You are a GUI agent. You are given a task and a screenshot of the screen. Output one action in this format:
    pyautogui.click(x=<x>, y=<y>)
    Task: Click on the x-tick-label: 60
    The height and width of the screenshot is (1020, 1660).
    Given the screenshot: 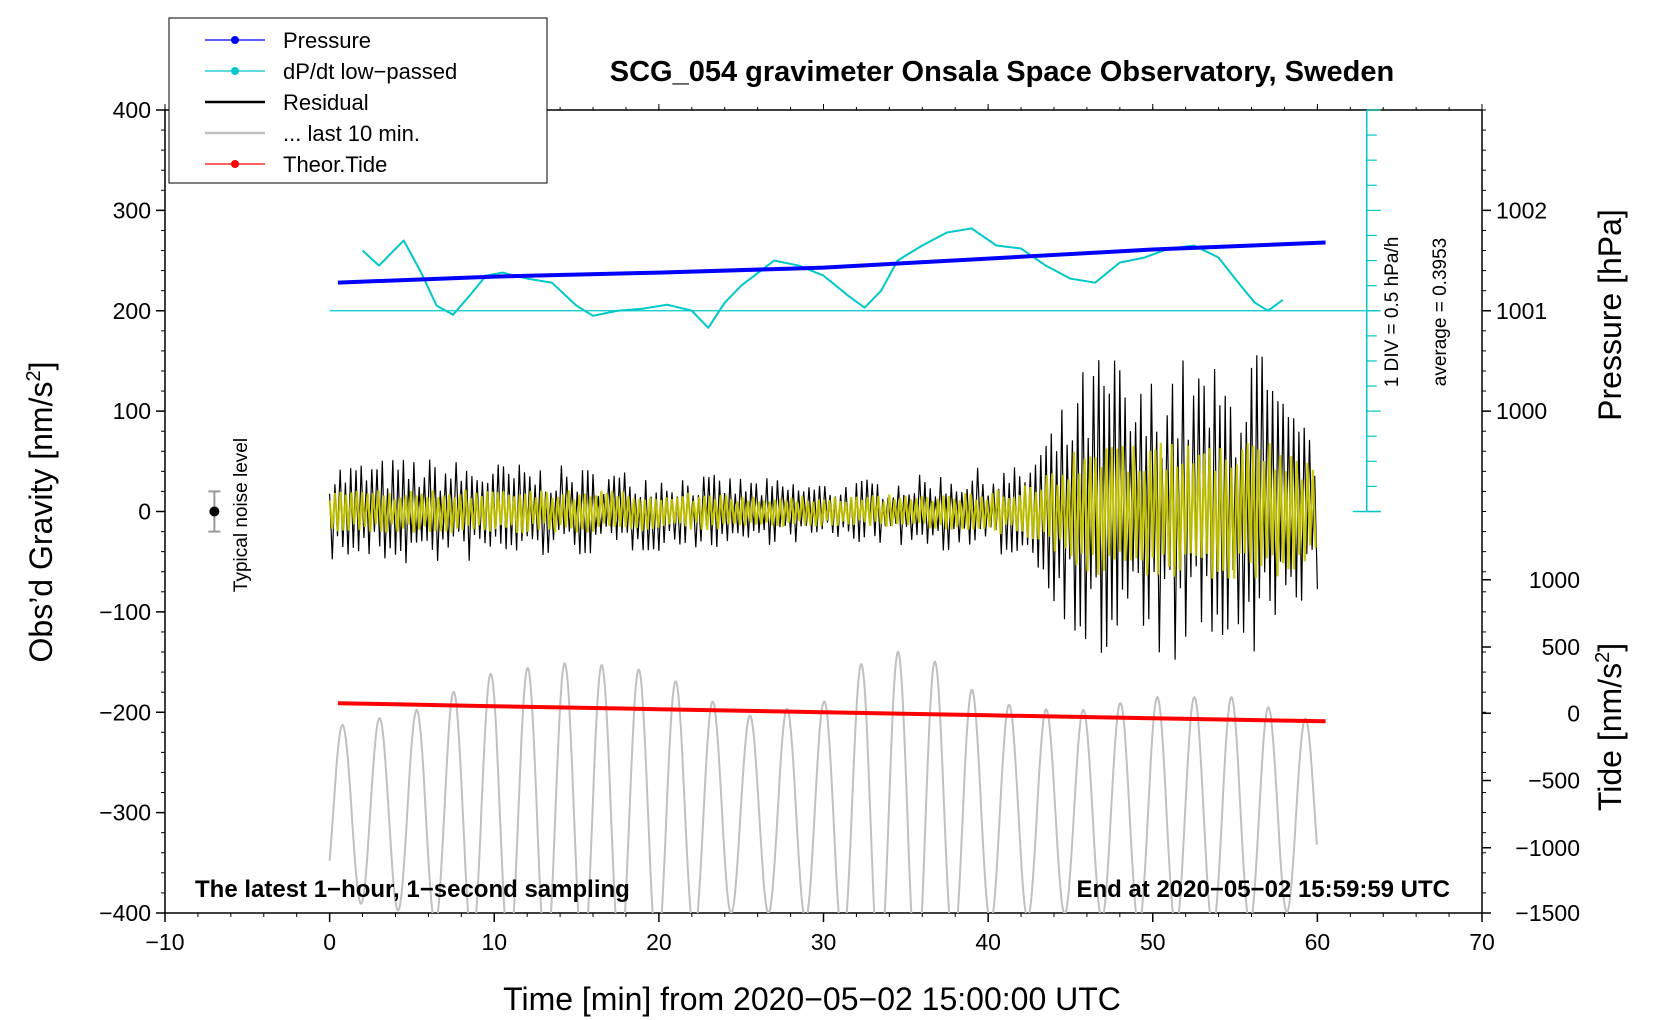 What is the action you would take?
    pyautogui.click(x=1318, y=942)
    